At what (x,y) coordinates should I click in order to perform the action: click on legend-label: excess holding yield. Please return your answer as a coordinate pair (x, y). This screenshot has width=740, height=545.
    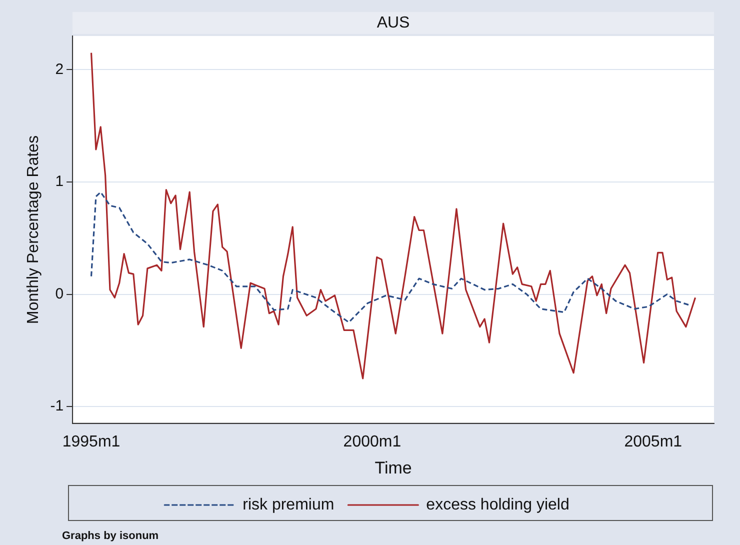
    Looking at the image, I should click on (498, 505).